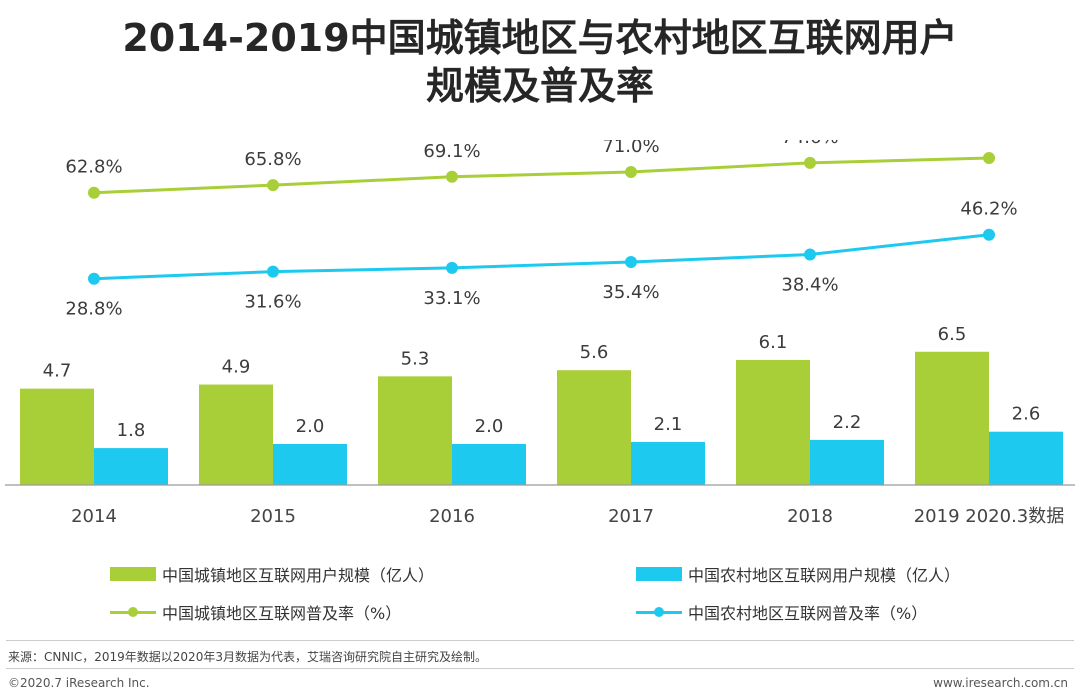  What do you see at coordinates (630, 292) in the screenshot?
I see `label-rural-rate-3: 35.4%` at bounding box center [630, 292].